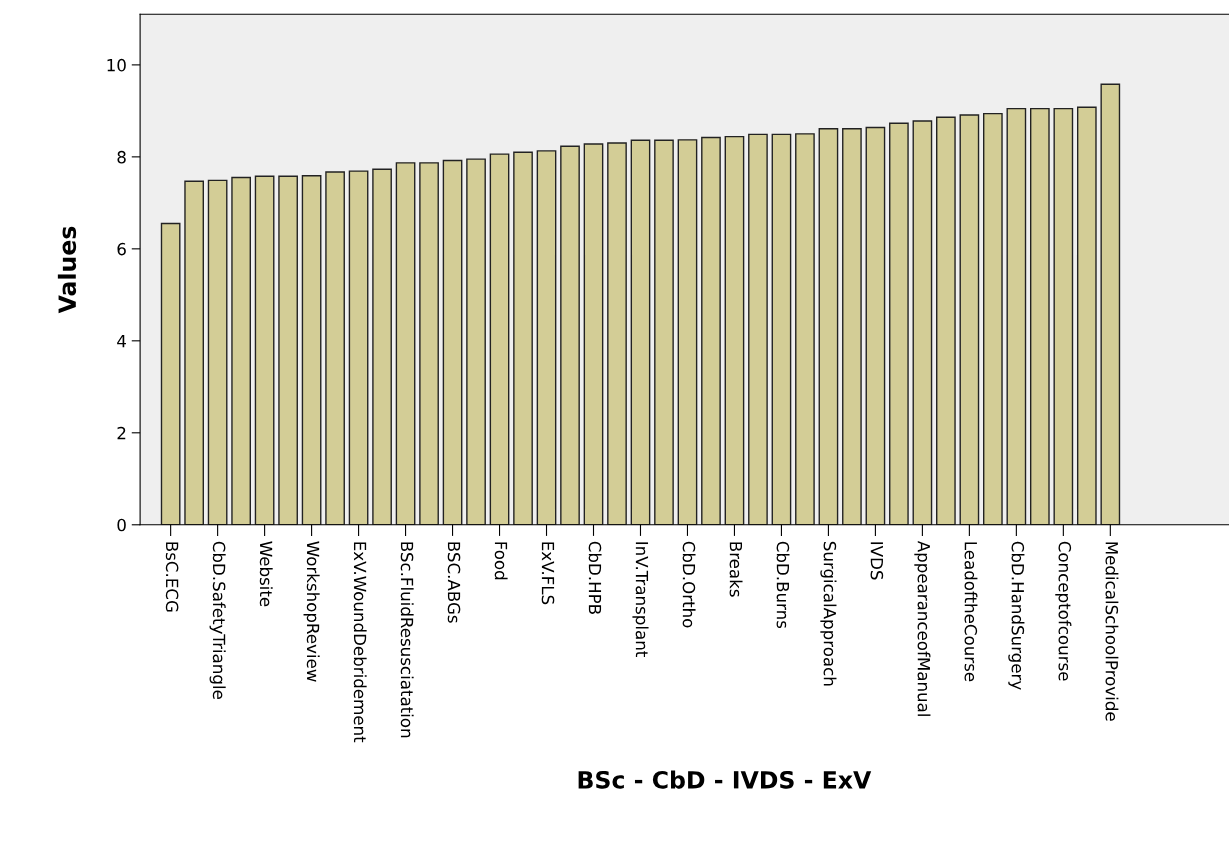 The image size is (1229, 841). I want to click on x-tick-label: ExV.FLS, so click(548, 573).